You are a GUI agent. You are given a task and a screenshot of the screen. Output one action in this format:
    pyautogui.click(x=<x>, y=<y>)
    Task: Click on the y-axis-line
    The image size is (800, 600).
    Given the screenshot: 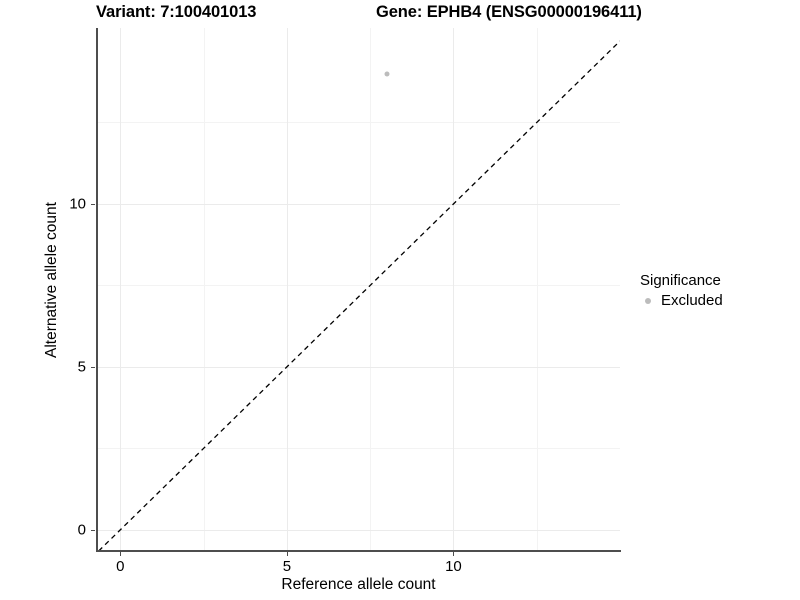 What is the action you would take?
    pyautogui.click(x=97, y=290)
    